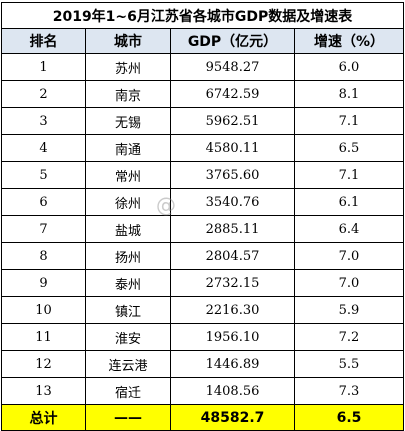 The width and height of the screenshot is (405, 431). I want to click on rank-cell: 13, so click(43, 391).